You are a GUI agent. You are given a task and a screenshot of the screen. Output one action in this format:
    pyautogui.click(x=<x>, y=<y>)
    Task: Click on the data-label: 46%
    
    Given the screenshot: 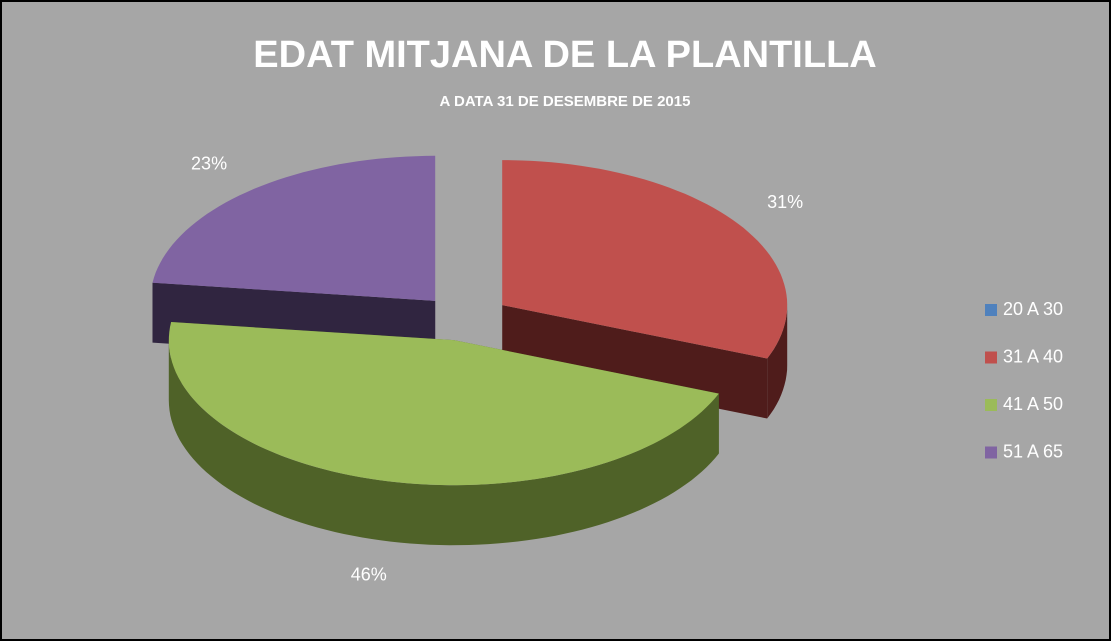 What is the action you would take?
    pyautogui.click(x=369, y=574)
    